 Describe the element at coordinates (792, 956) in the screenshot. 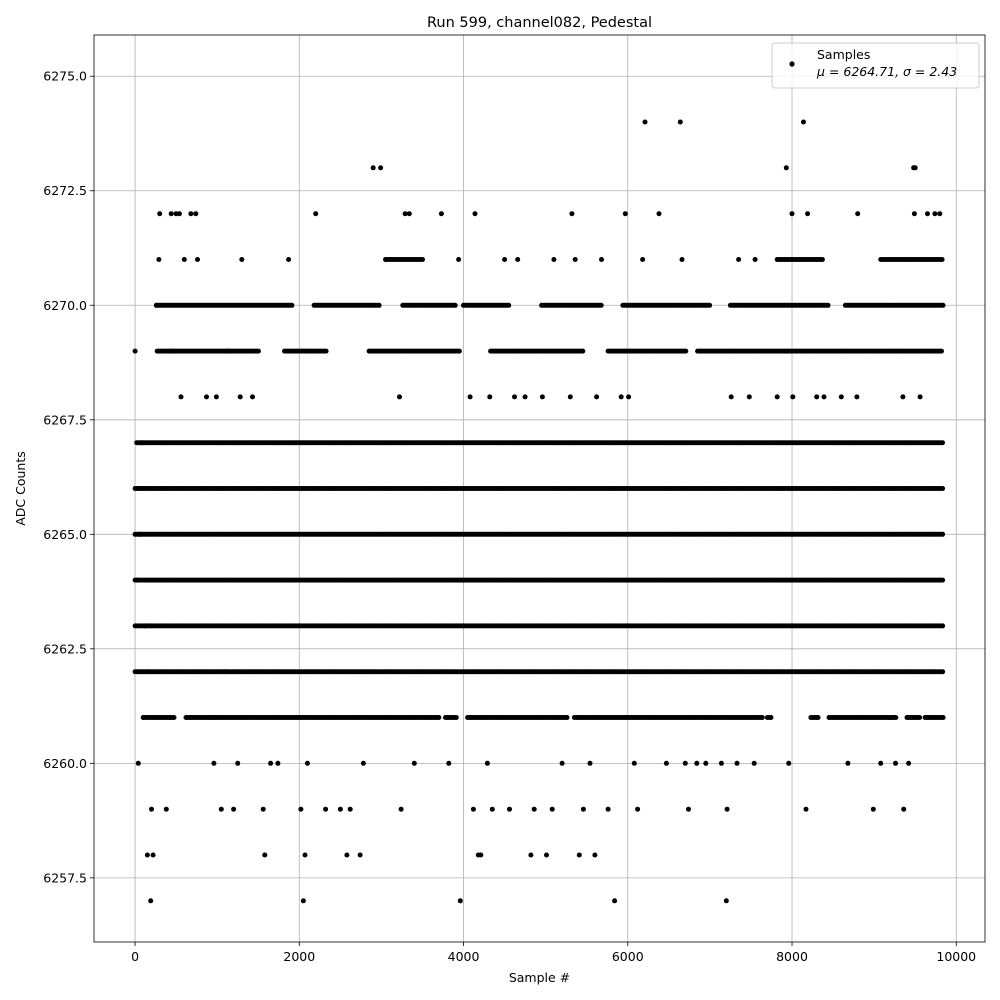

I see `x-tick-label: 8000` at that location.